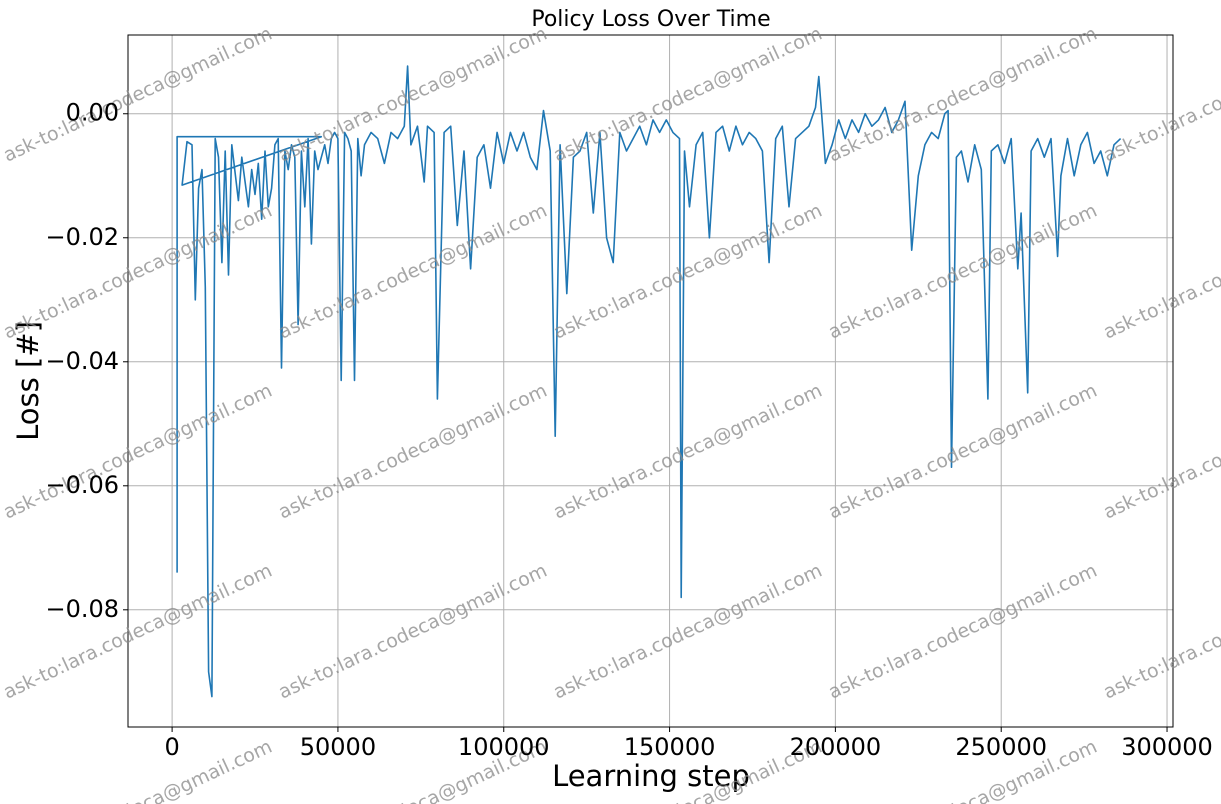 The image size is (1221, 804). What do you see at coordinates (670, 747) in the screenshot?
I see `x-tick-label: 150000` at bounding box center [670, 747].